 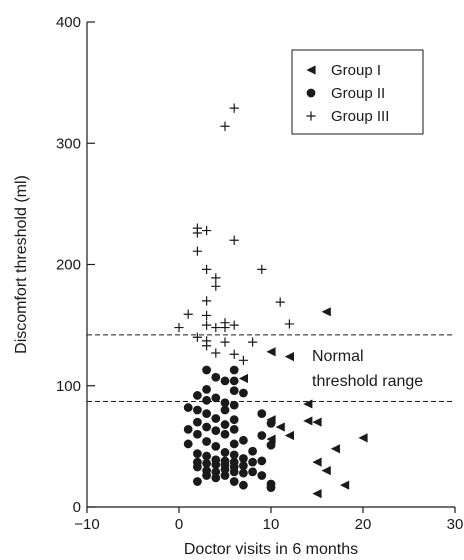 What do you see at coordinates (271, 368) in the screenshot?
I see `reference-lines` at bounding box center [271, 368].